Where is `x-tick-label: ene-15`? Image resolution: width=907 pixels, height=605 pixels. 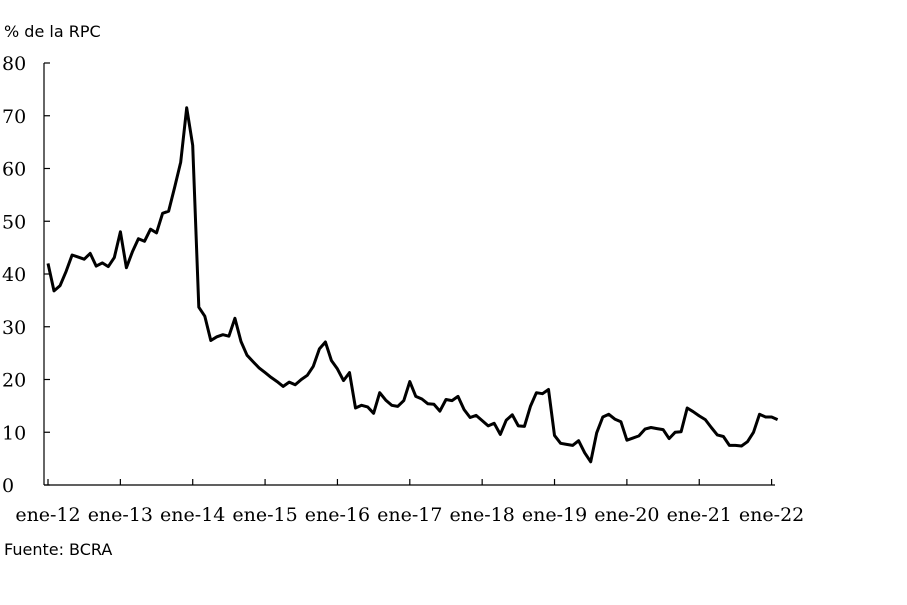
x-tick-label: ene-15 is located at coordinates (264, 515).